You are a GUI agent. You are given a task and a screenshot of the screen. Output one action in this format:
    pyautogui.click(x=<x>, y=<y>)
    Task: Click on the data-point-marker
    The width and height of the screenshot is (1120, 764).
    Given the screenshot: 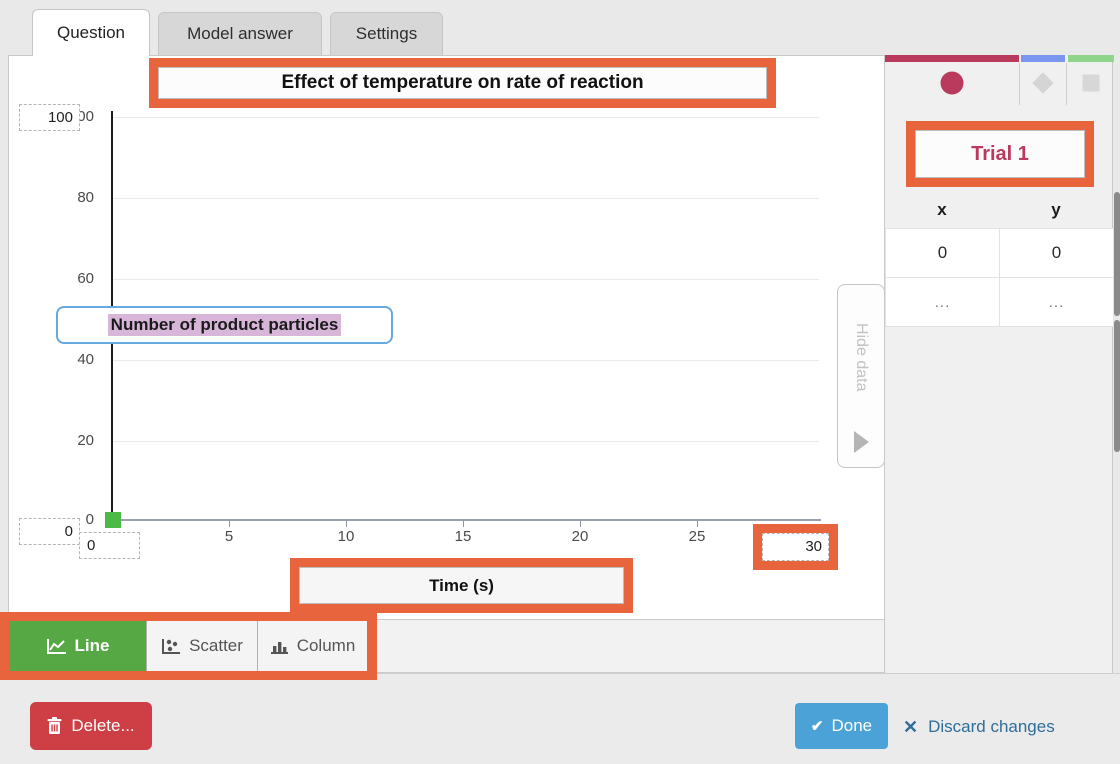 What is the action you would take?
    pyautogui.click(x=113, y=520)
    